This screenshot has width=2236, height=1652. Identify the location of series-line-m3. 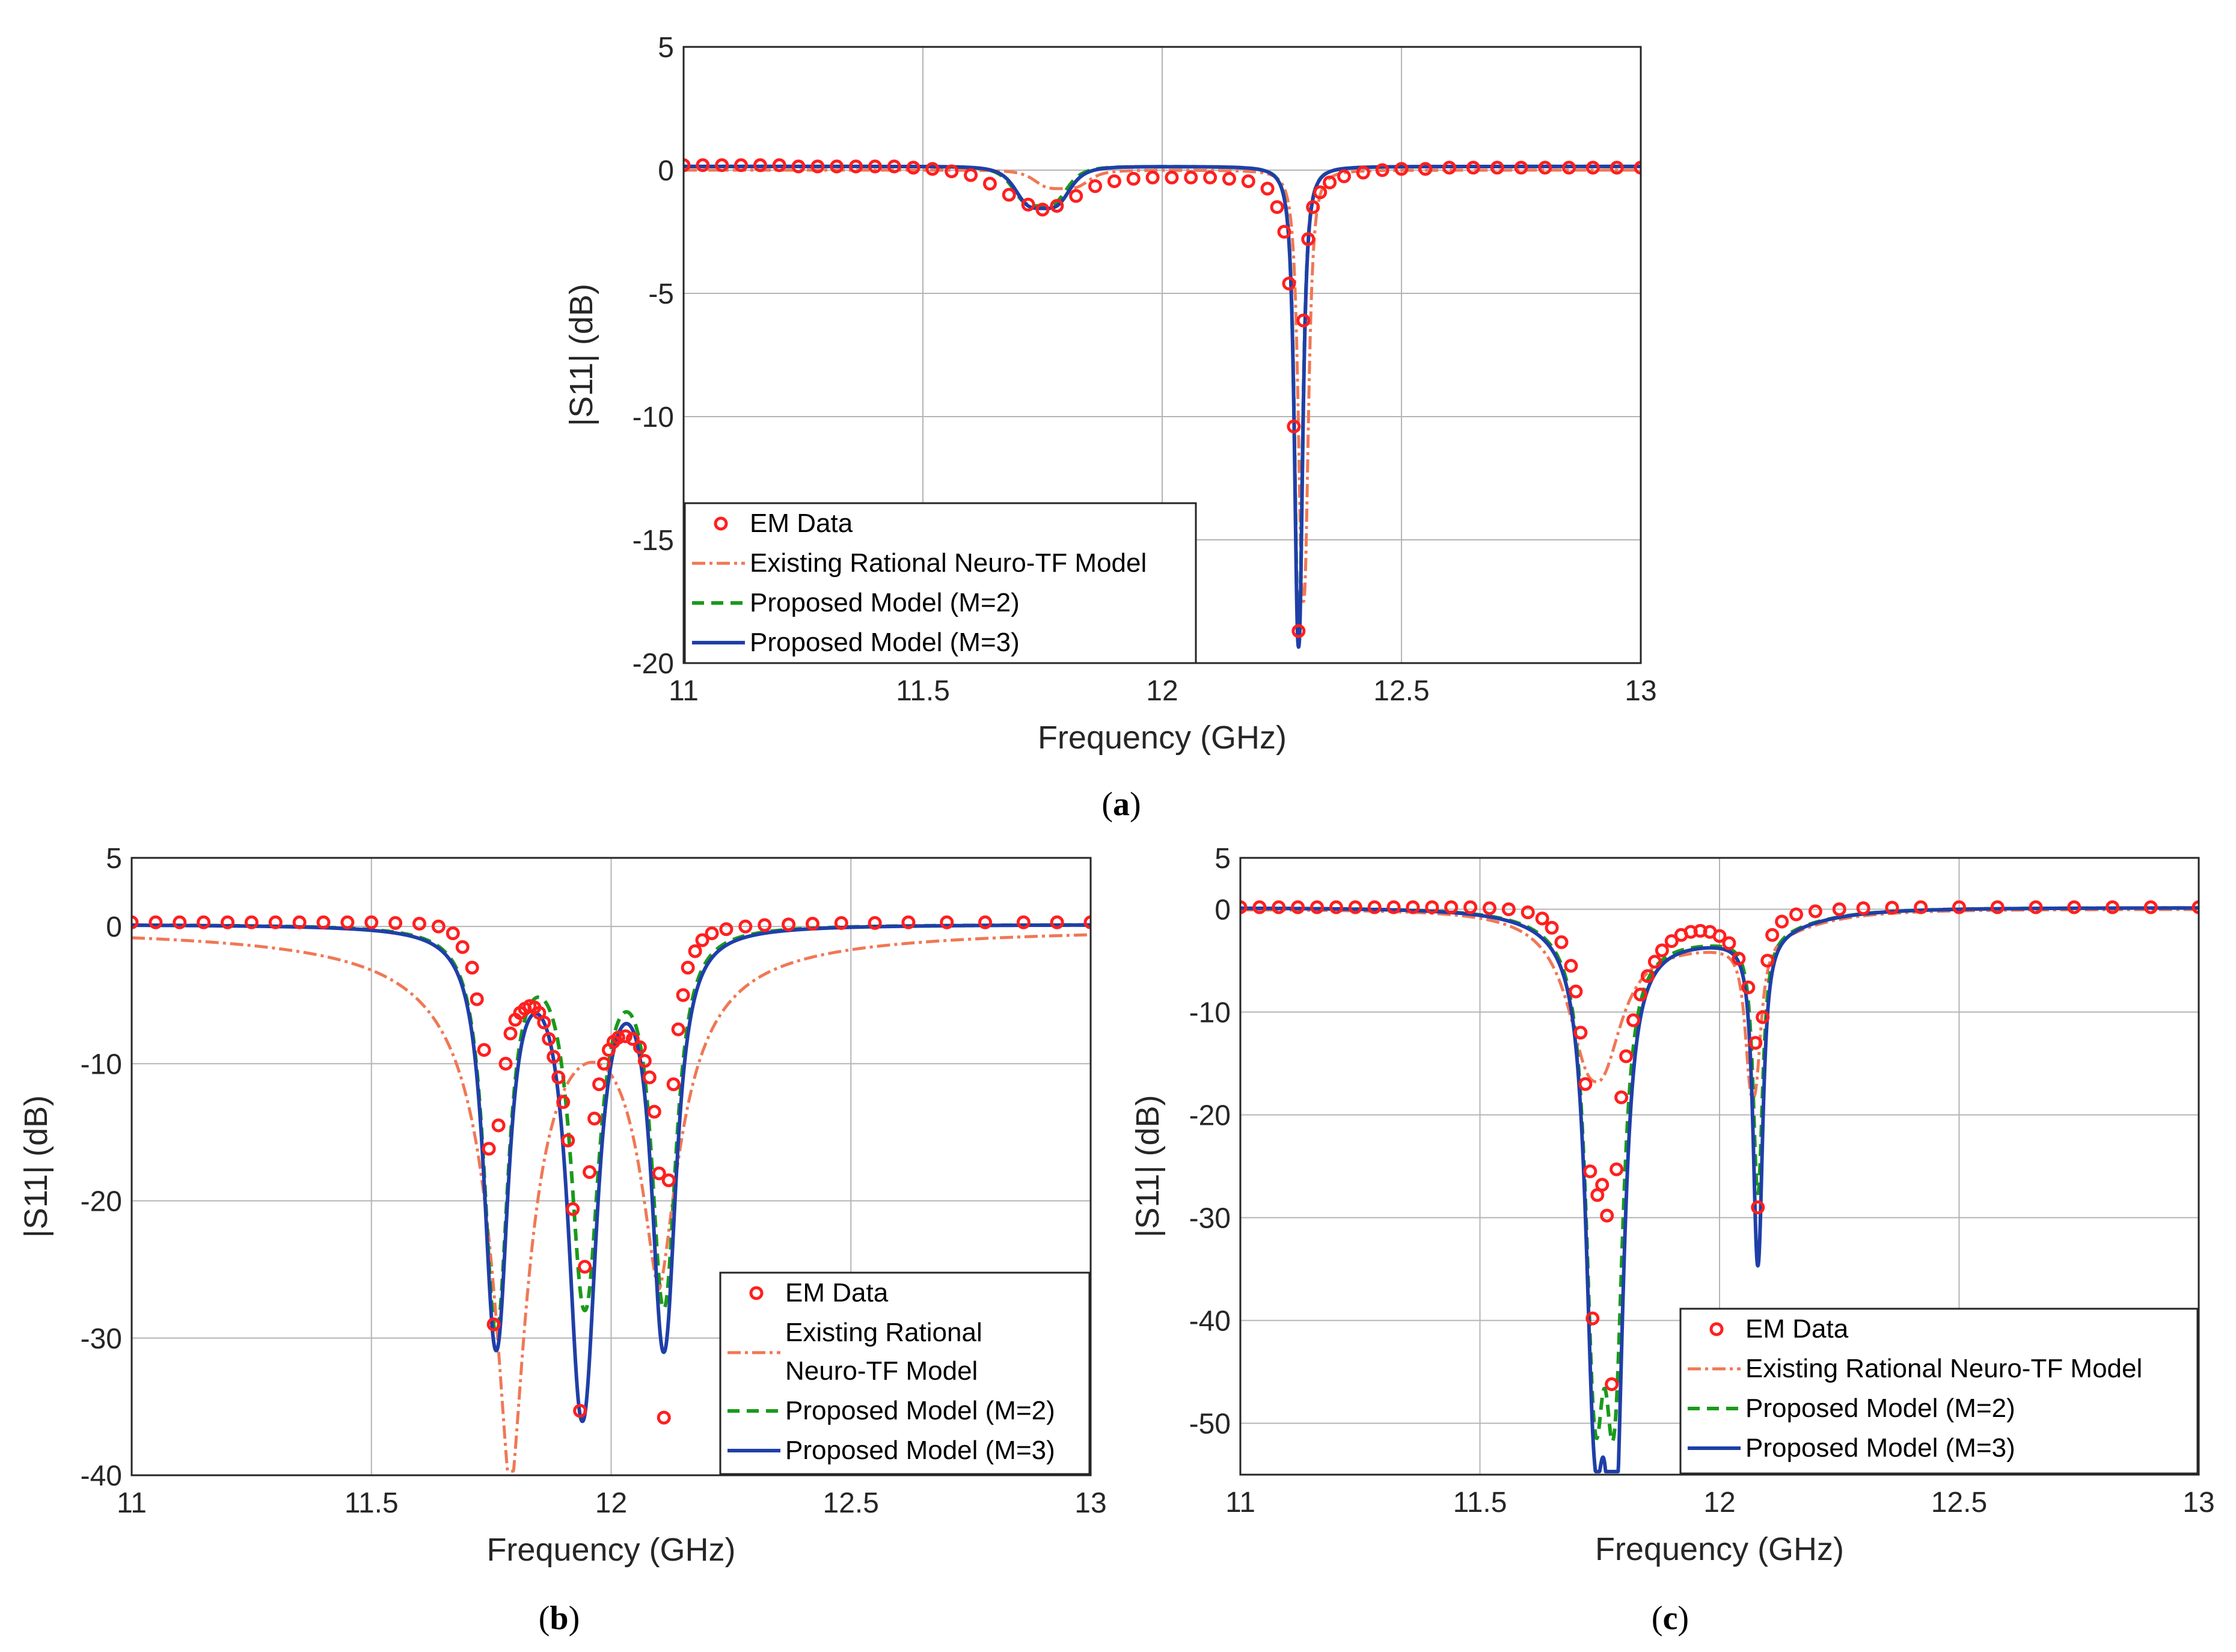
(1719, 1190).